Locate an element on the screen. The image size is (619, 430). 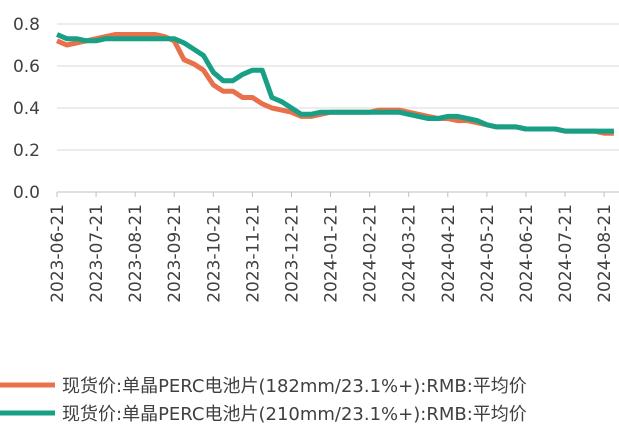
x-tick-label: 2023-12-21 is located at coordinates (292, 253).